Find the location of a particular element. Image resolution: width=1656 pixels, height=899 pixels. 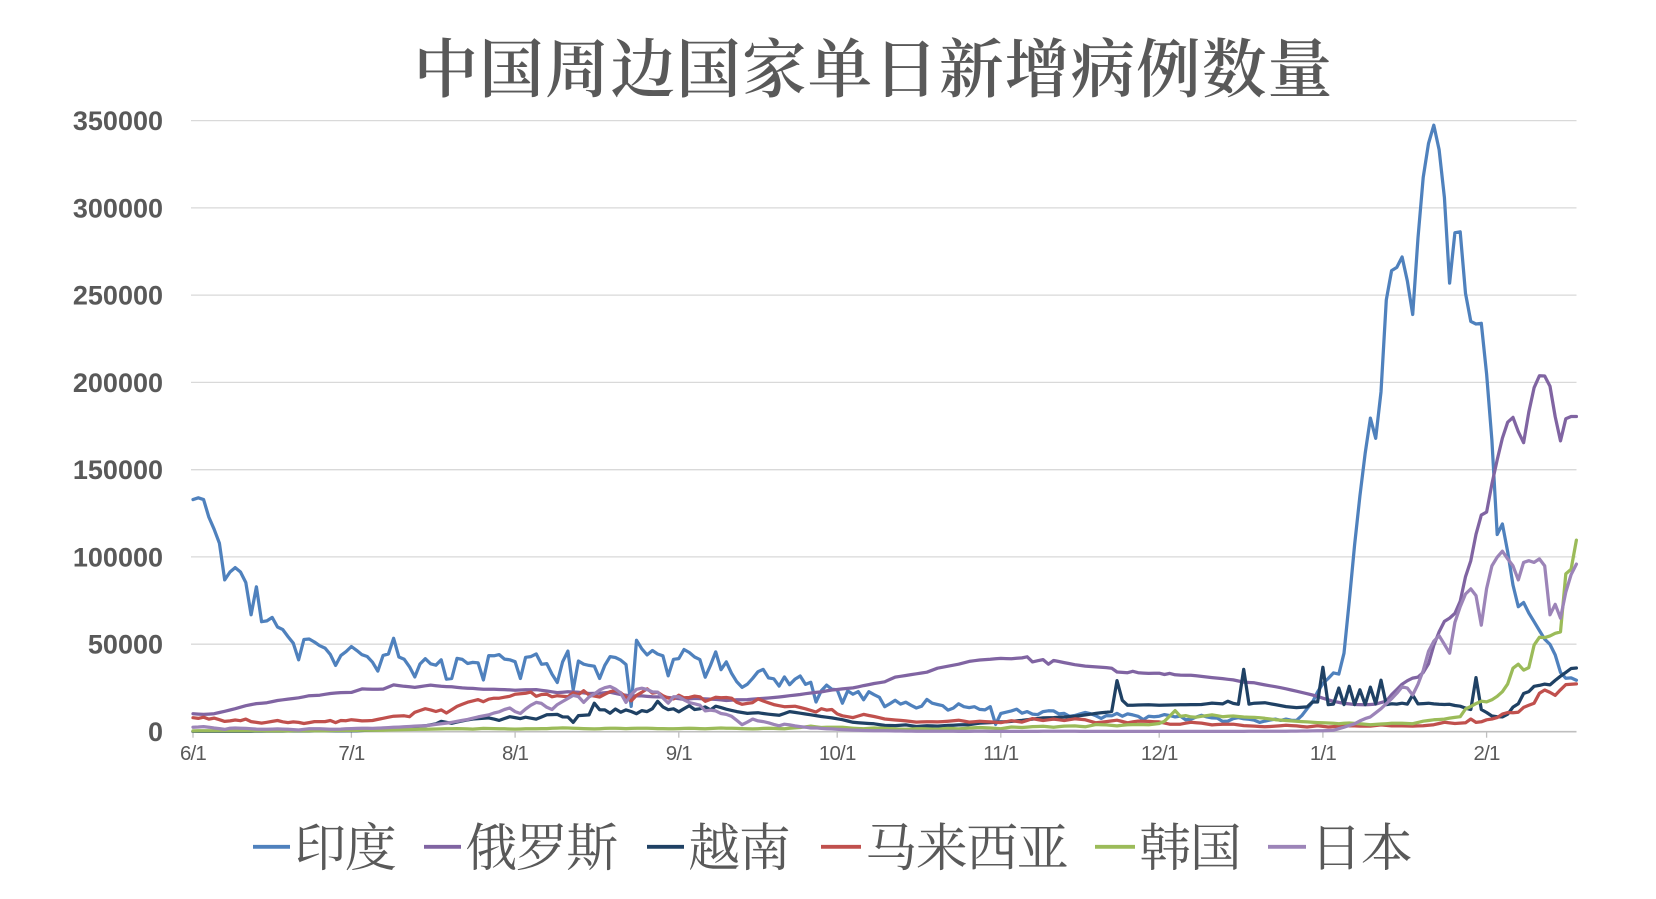

svg-text: 150000 is located at coordinates (118, 470).